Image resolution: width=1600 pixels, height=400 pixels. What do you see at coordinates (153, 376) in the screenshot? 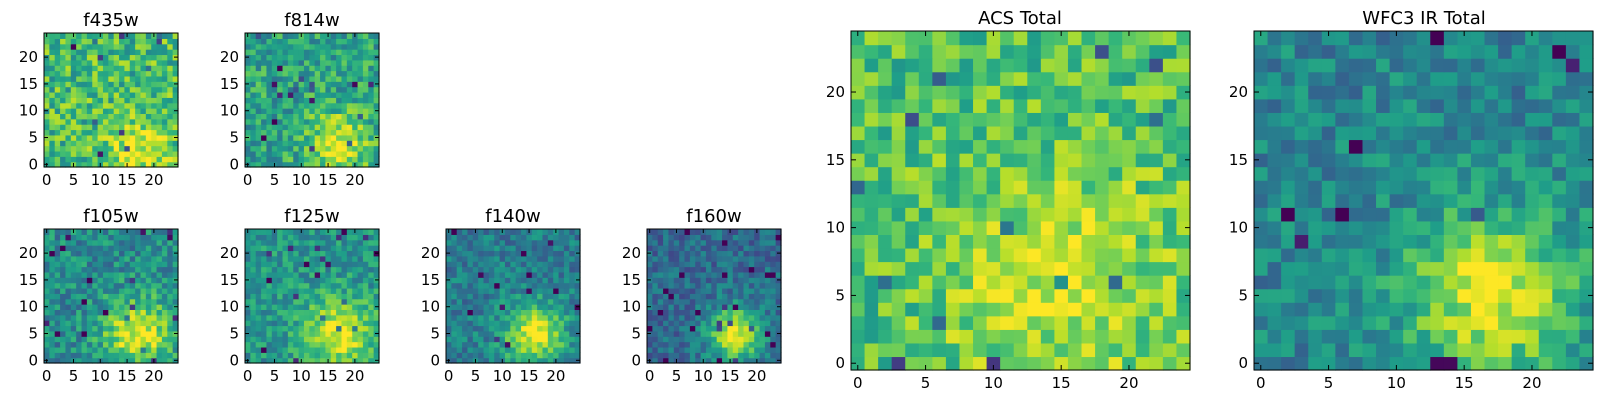
I see `x-tick-label: 20` at bounding box center [153, 376].